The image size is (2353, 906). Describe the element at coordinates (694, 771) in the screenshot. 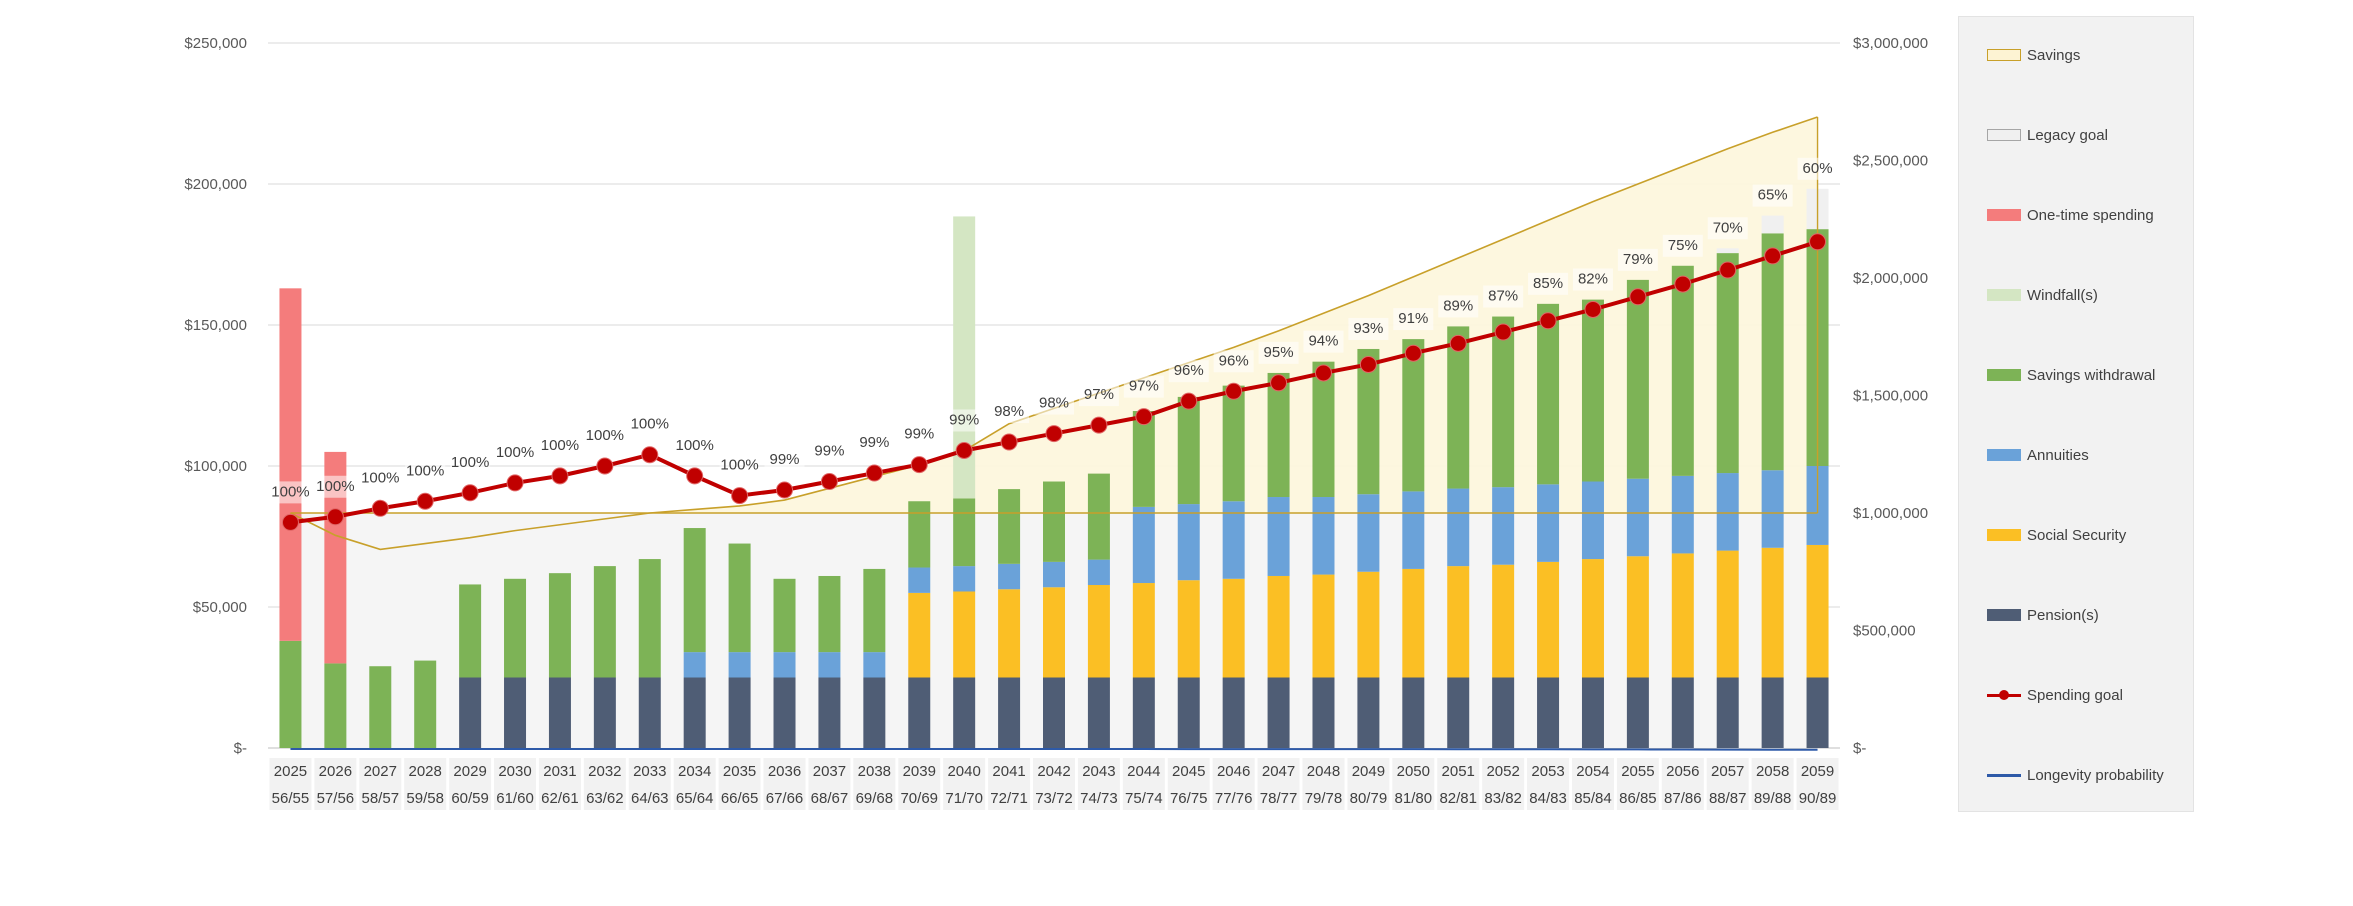

I see `year-label: 2034` at that location.